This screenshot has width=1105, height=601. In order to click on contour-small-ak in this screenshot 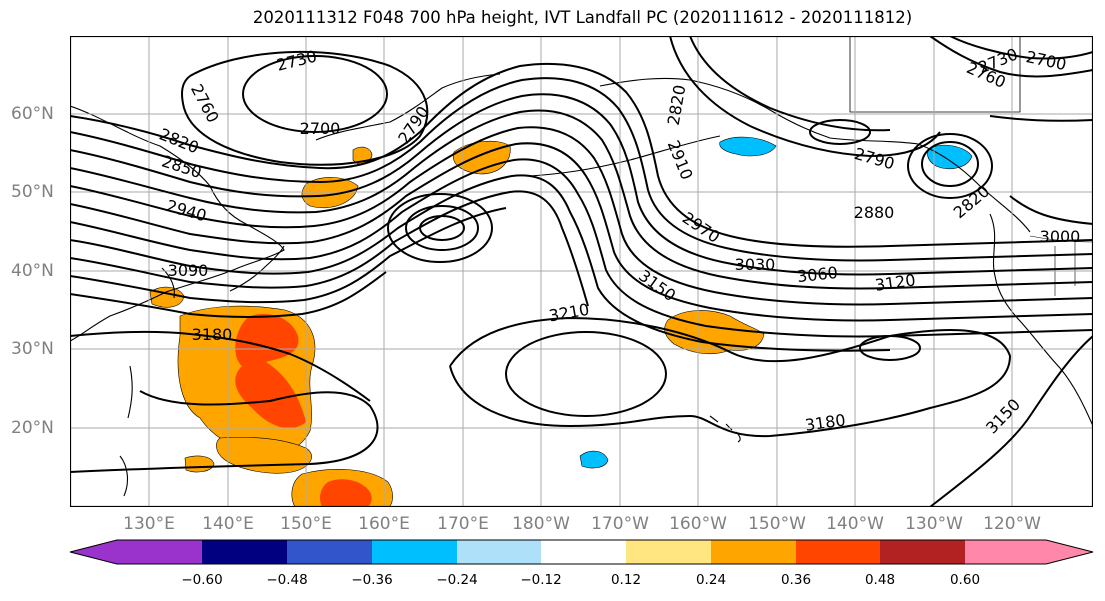, I will do `click(840, 132)`.